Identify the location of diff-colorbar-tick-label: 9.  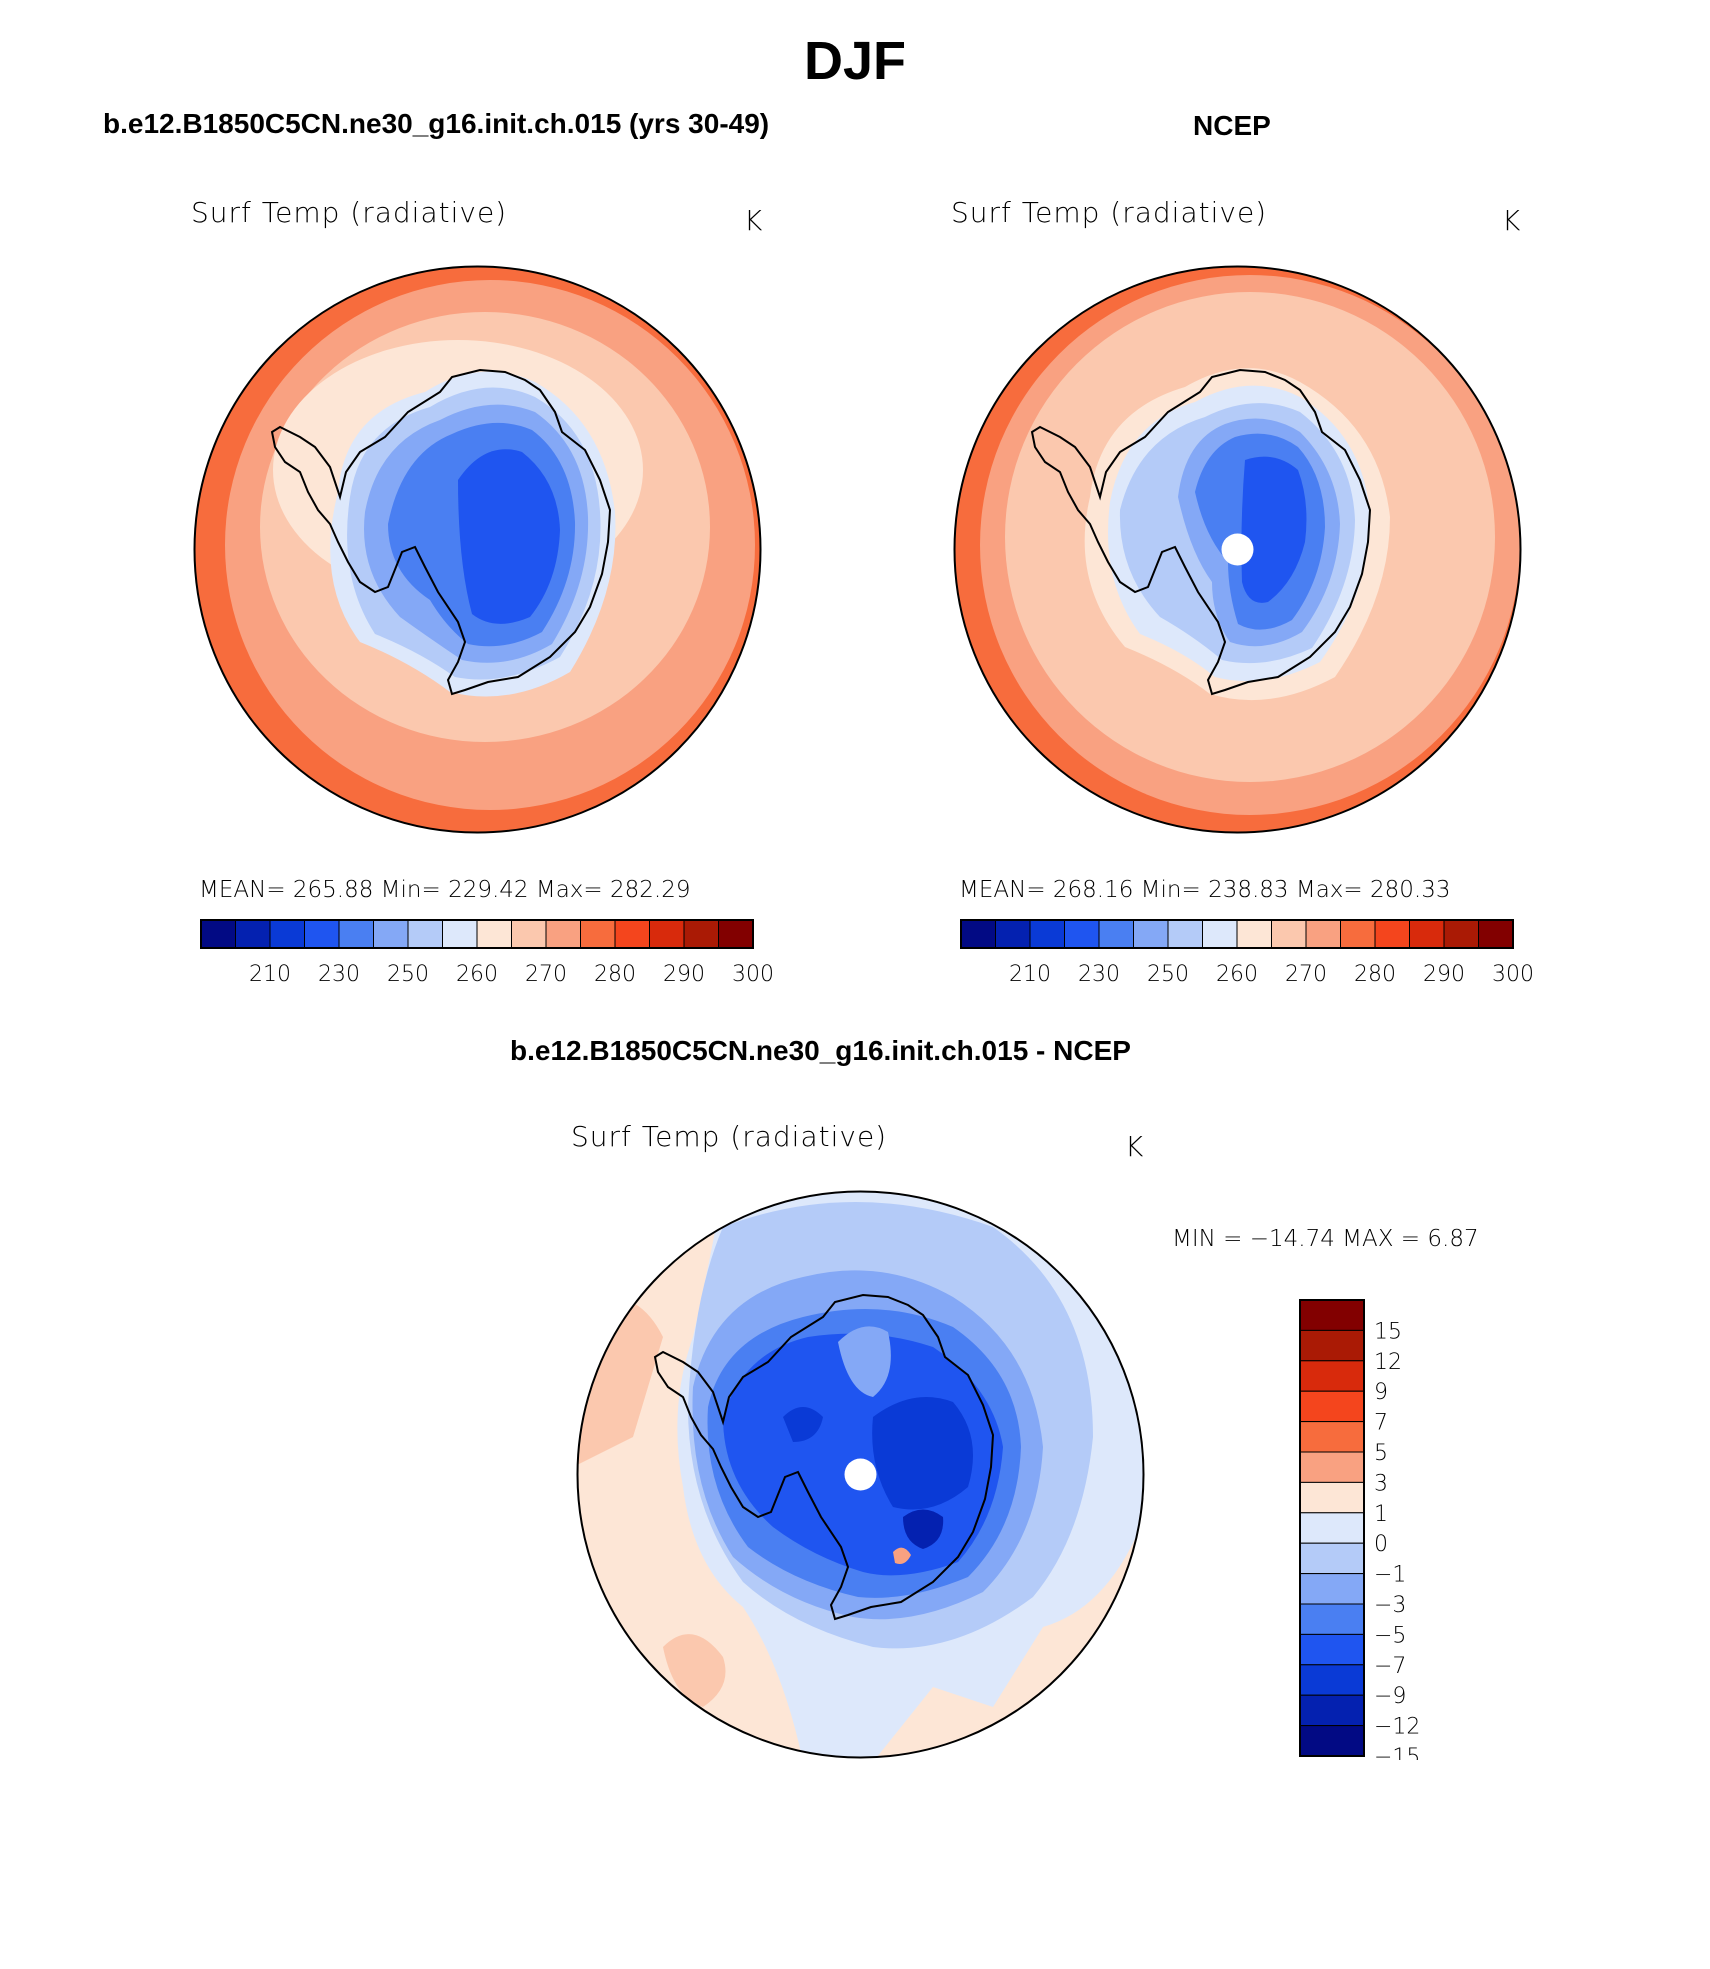
(1381, 1392).